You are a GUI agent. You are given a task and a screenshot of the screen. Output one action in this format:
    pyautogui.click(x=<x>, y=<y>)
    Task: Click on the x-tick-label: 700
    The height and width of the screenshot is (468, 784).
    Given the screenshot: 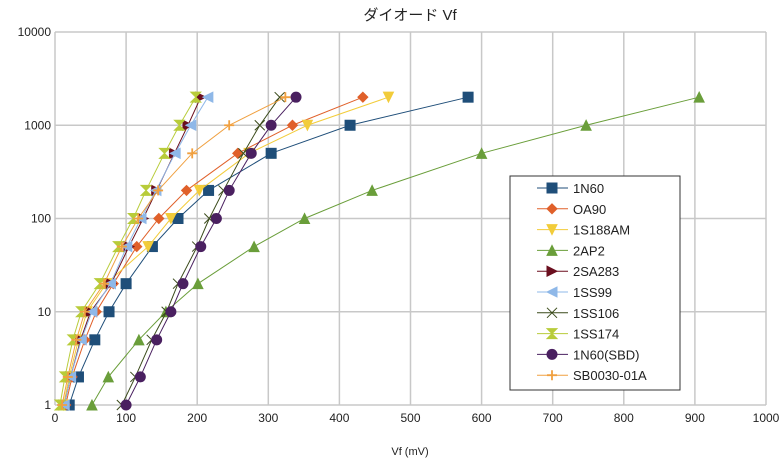 What is the action you would take?
    pyautogui.click(x=553, y=418)
    